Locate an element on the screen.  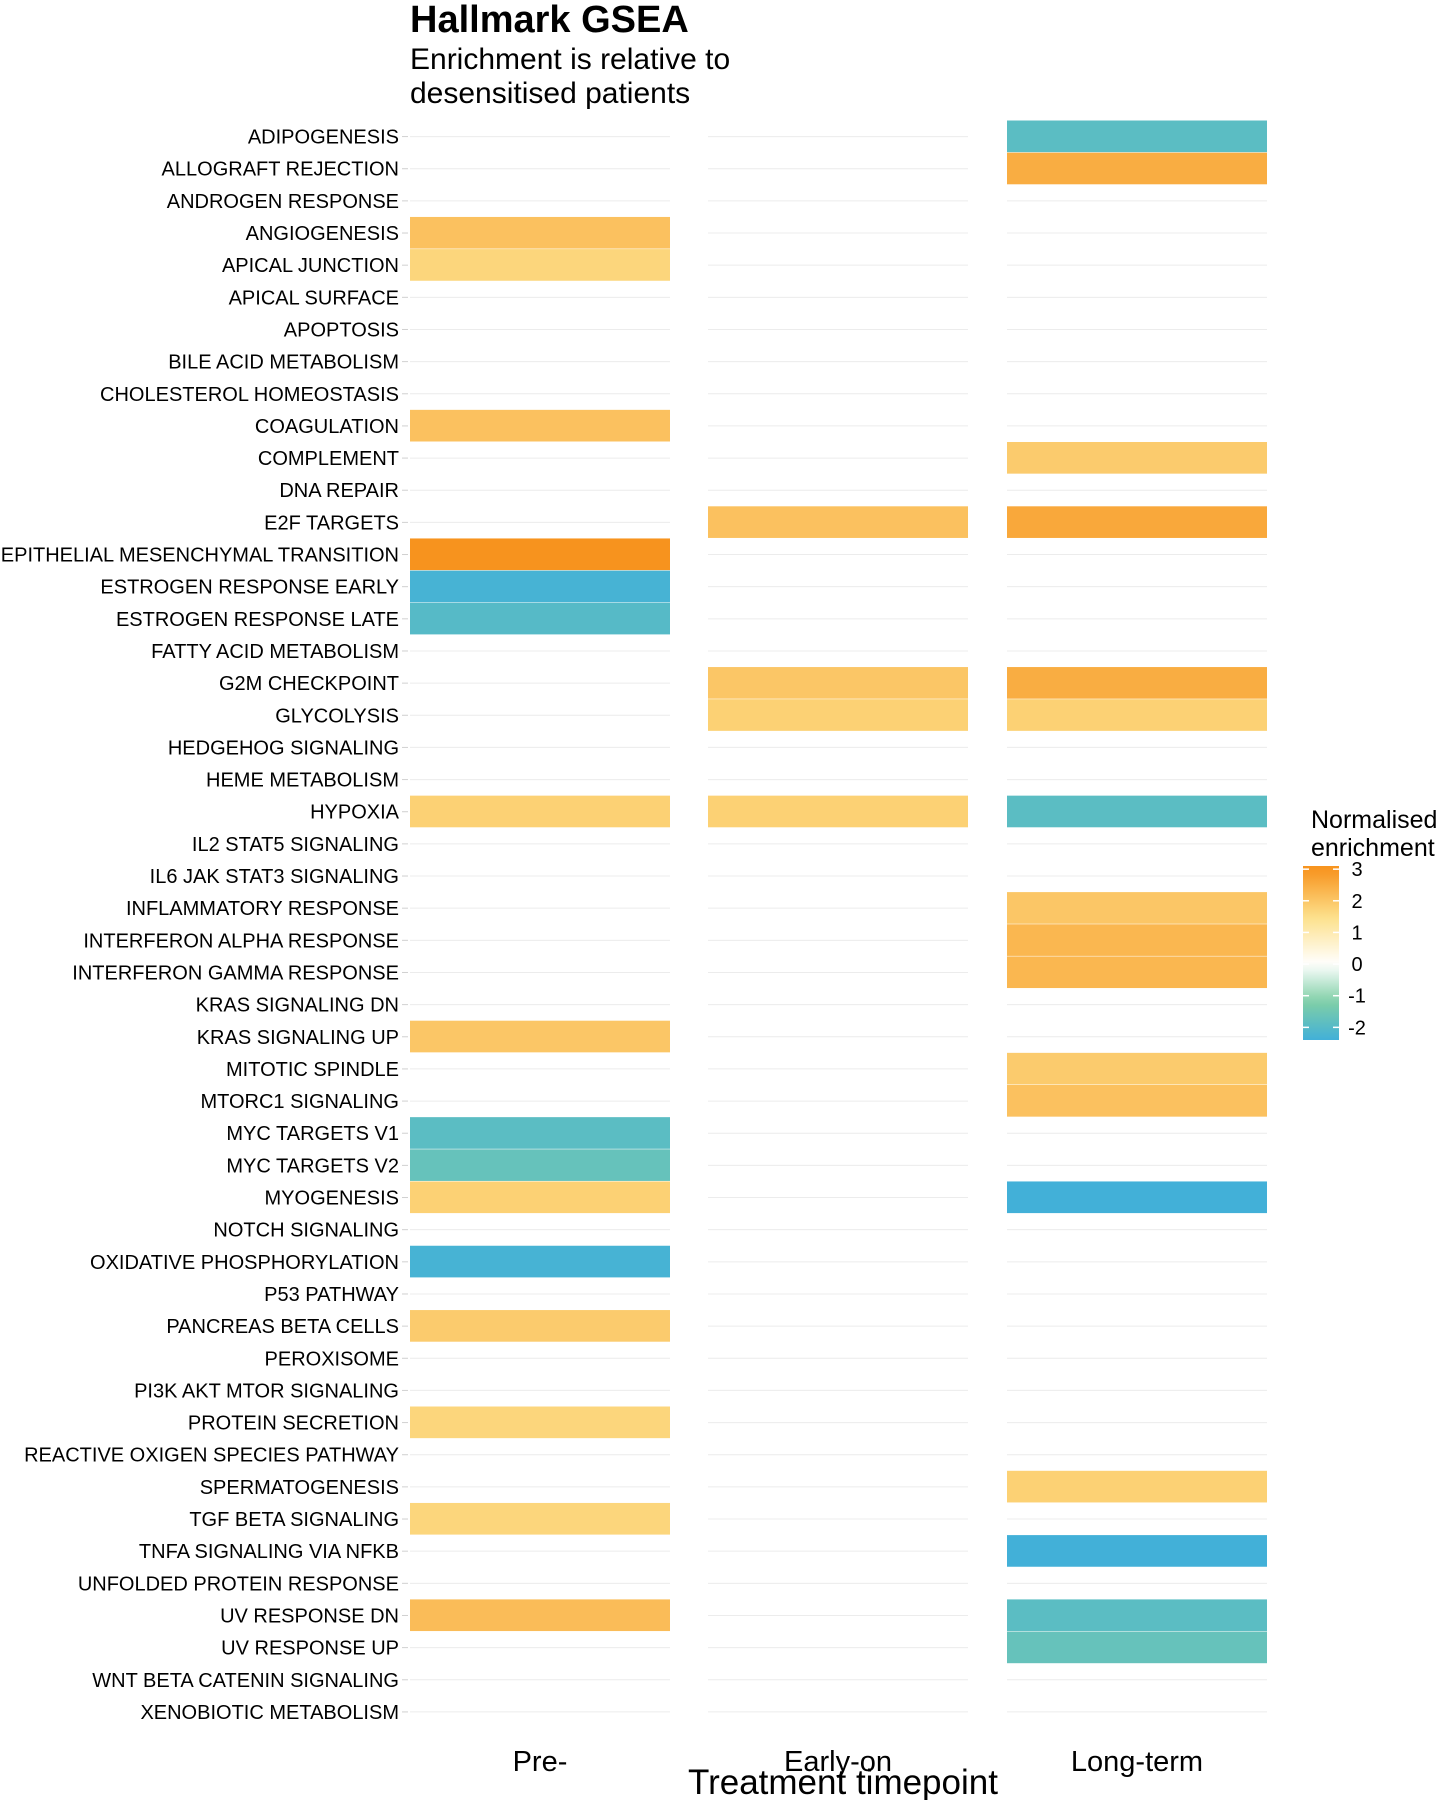
legend-colorbar is located at coordinates (1321, 953).